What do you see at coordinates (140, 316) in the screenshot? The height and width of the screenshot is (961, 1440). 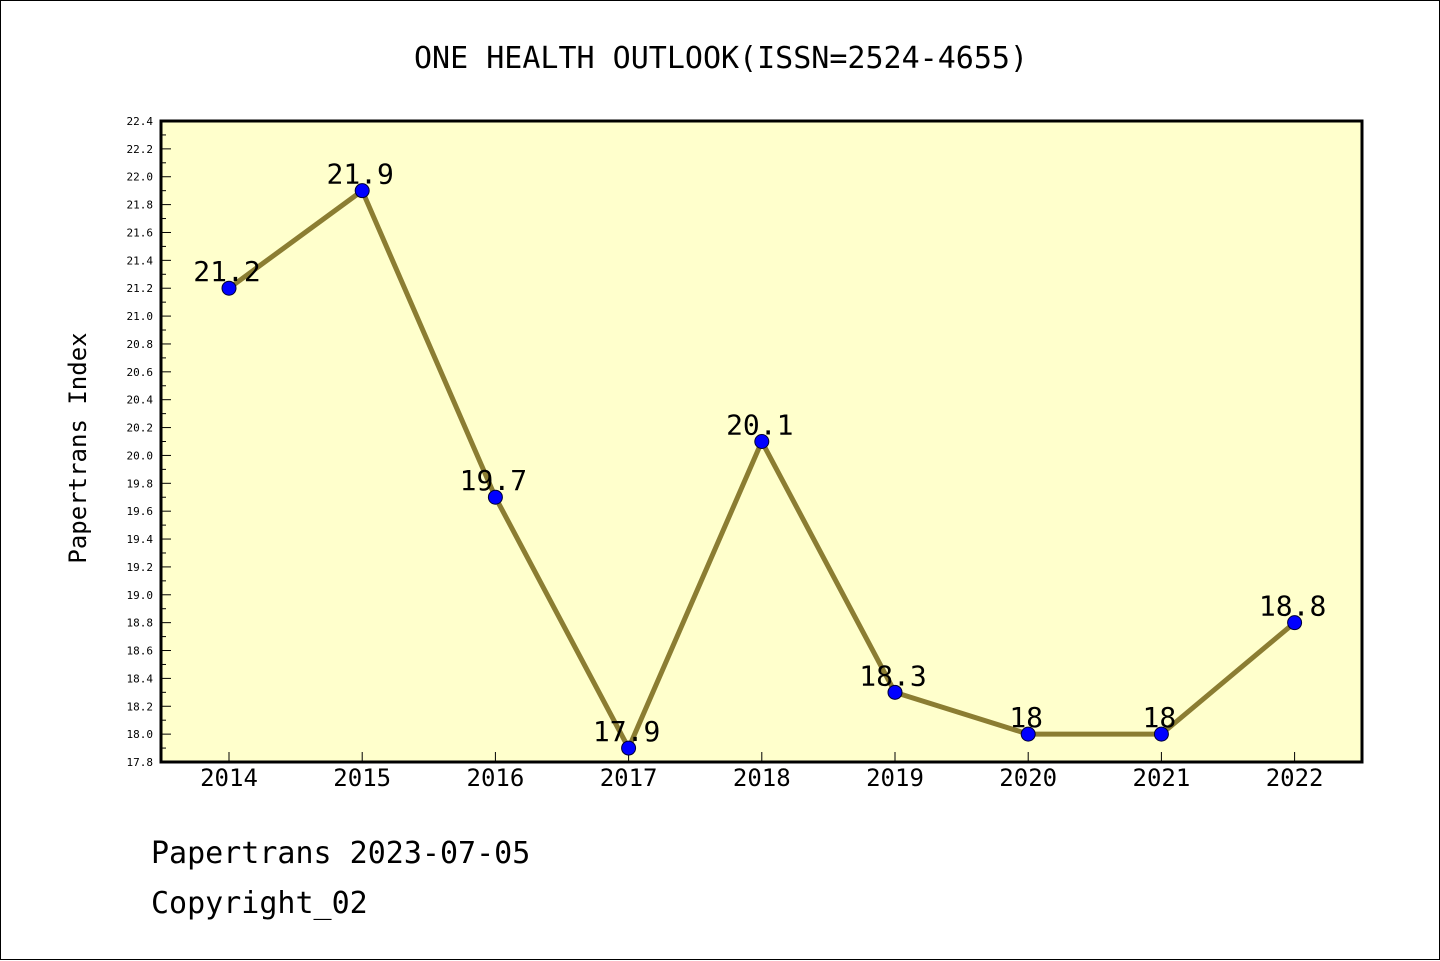 I see `y-tick-label: 21.0` at bounding box center [140, 316].